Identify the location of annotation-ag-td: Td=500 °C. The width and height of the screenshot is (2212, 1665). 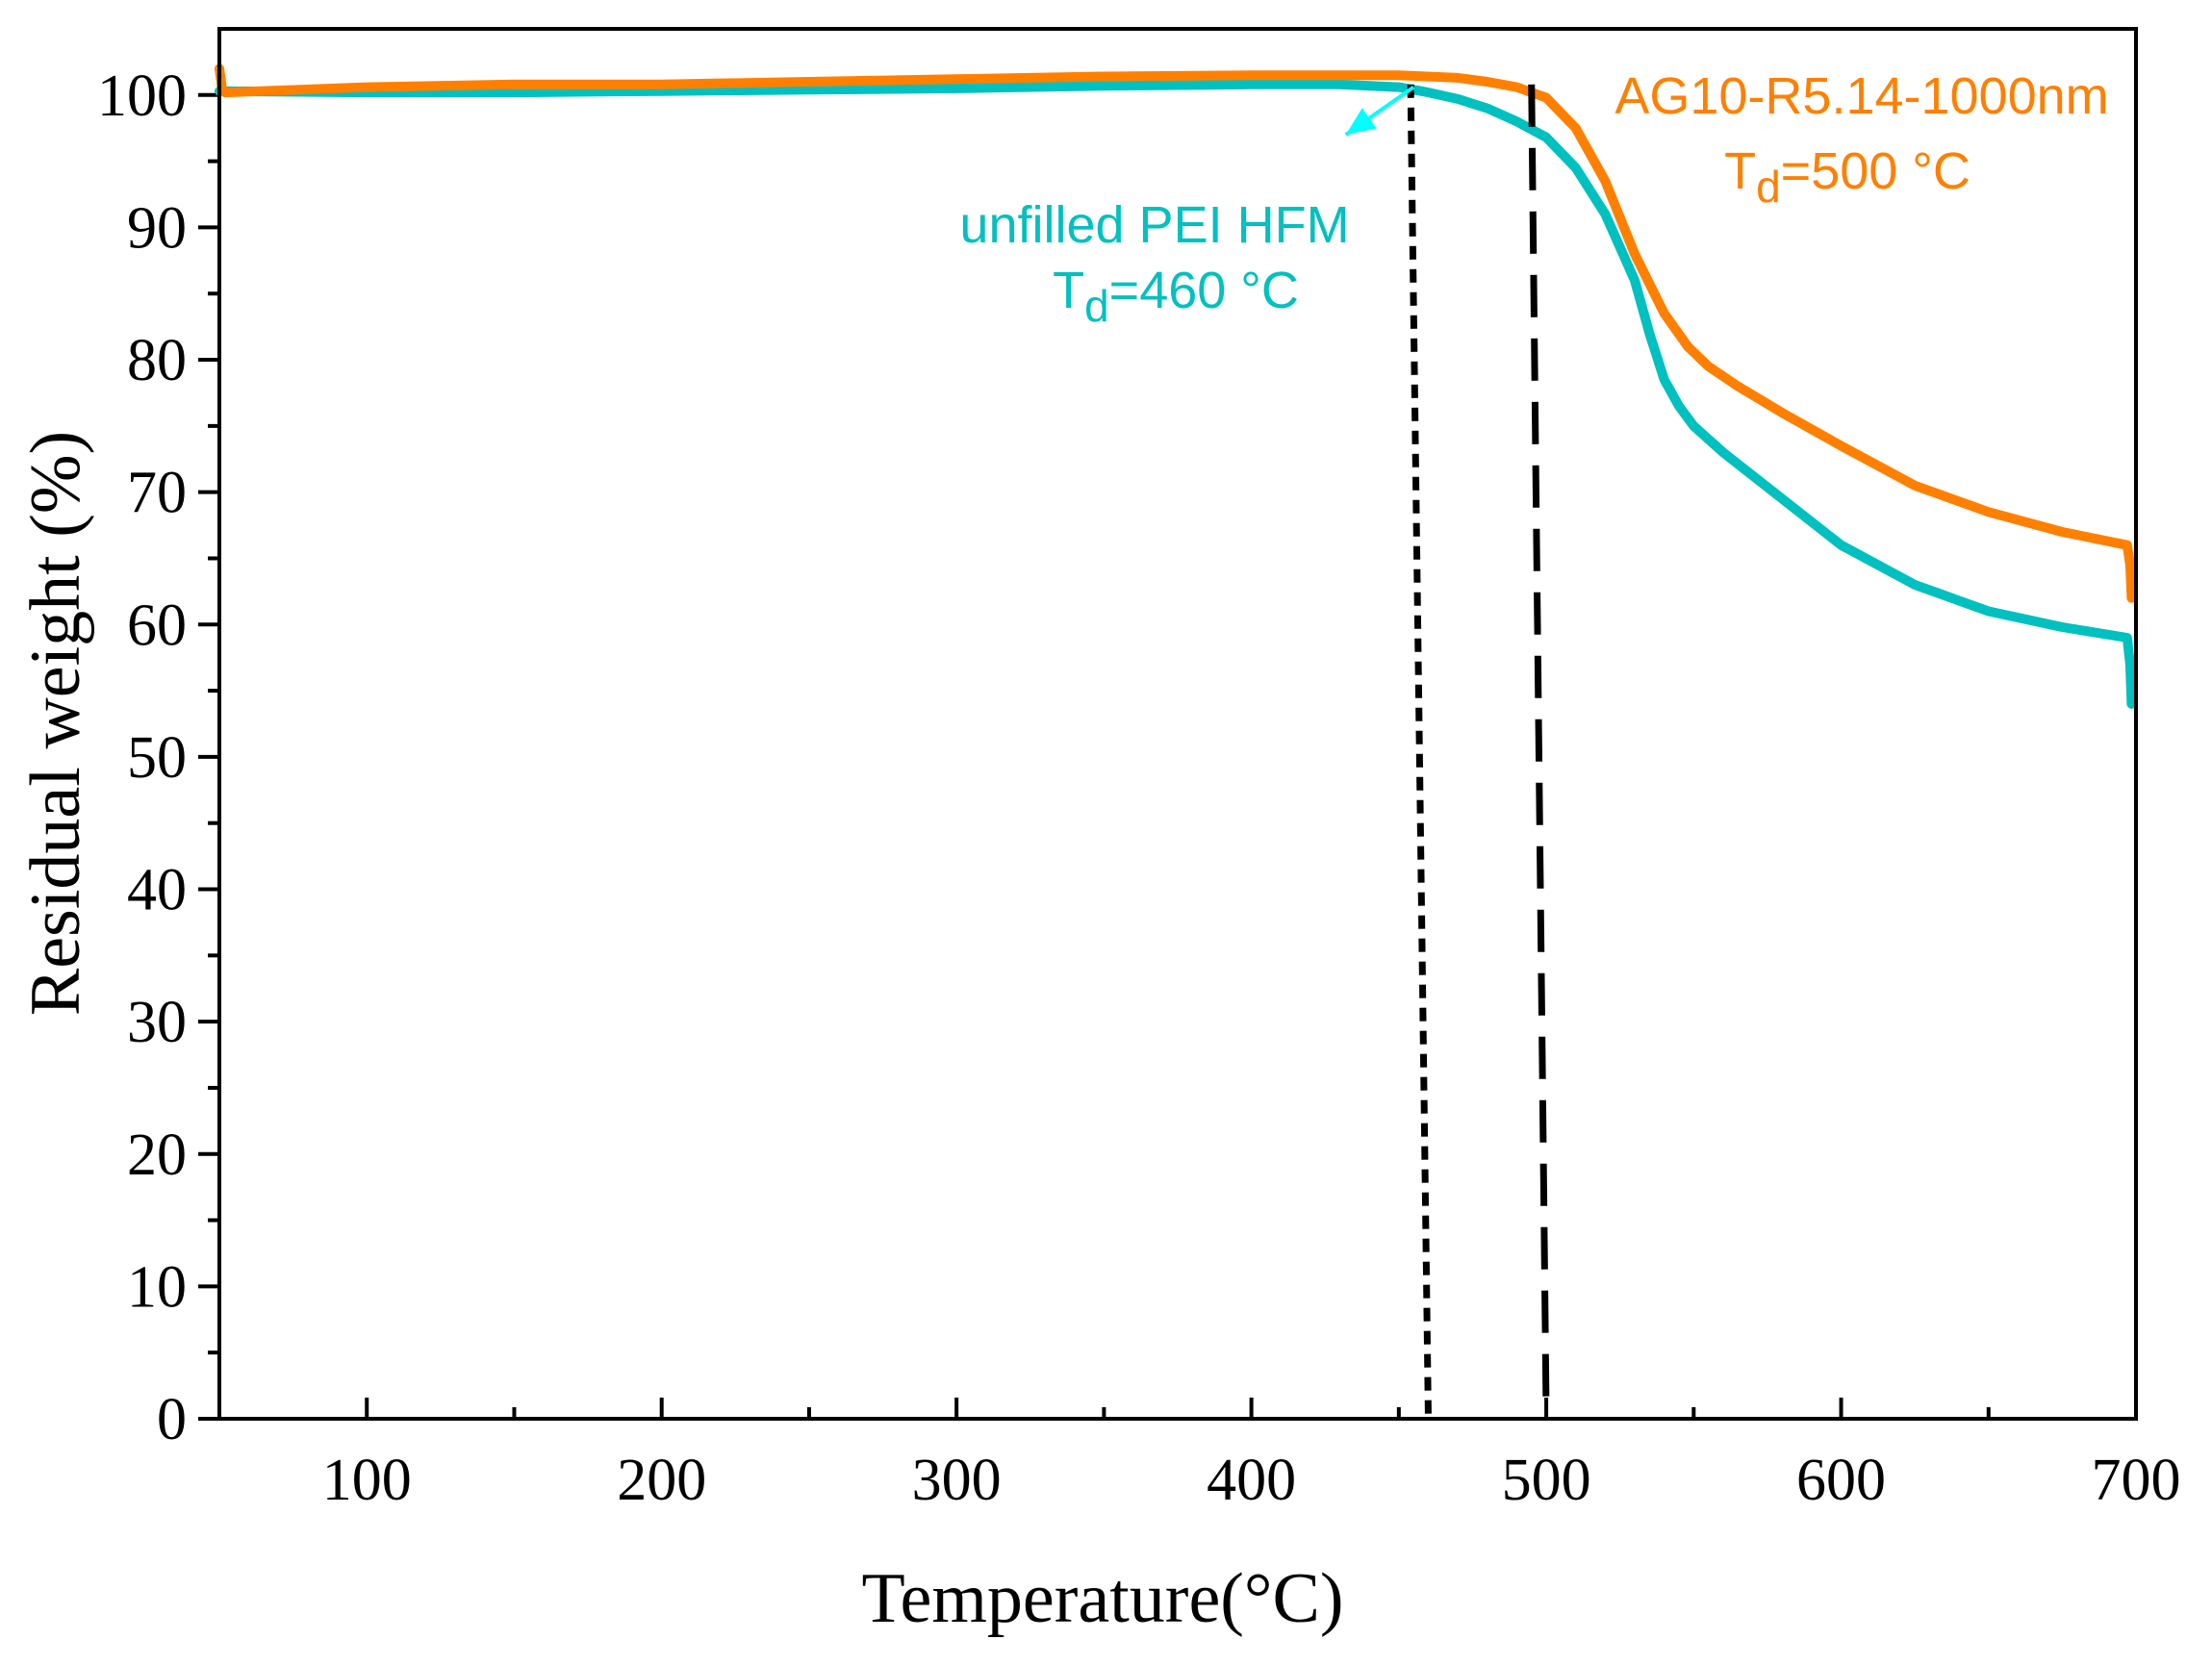
(1847, 177).